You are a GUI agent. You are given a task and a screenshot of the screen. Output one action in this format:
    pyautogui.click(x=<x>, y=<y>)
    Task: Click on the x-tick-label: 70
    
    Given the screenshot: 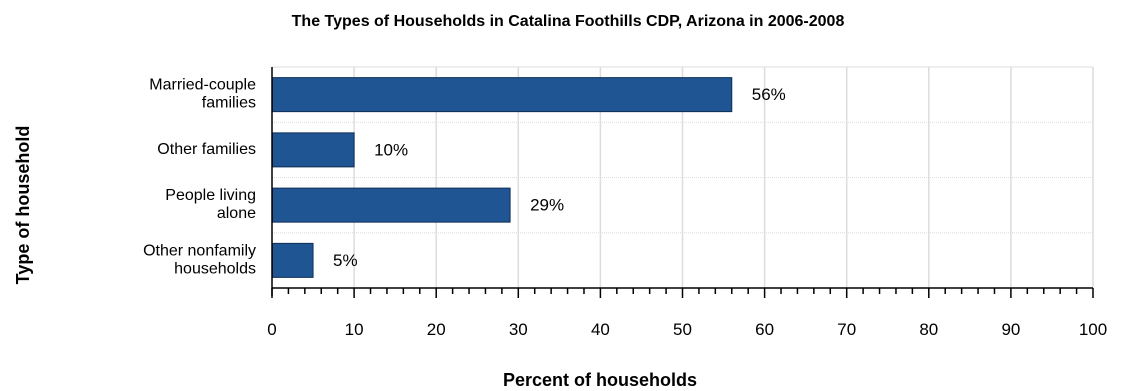 What is the action you would take?
    pyautogui.click(x=846, y=329)
    